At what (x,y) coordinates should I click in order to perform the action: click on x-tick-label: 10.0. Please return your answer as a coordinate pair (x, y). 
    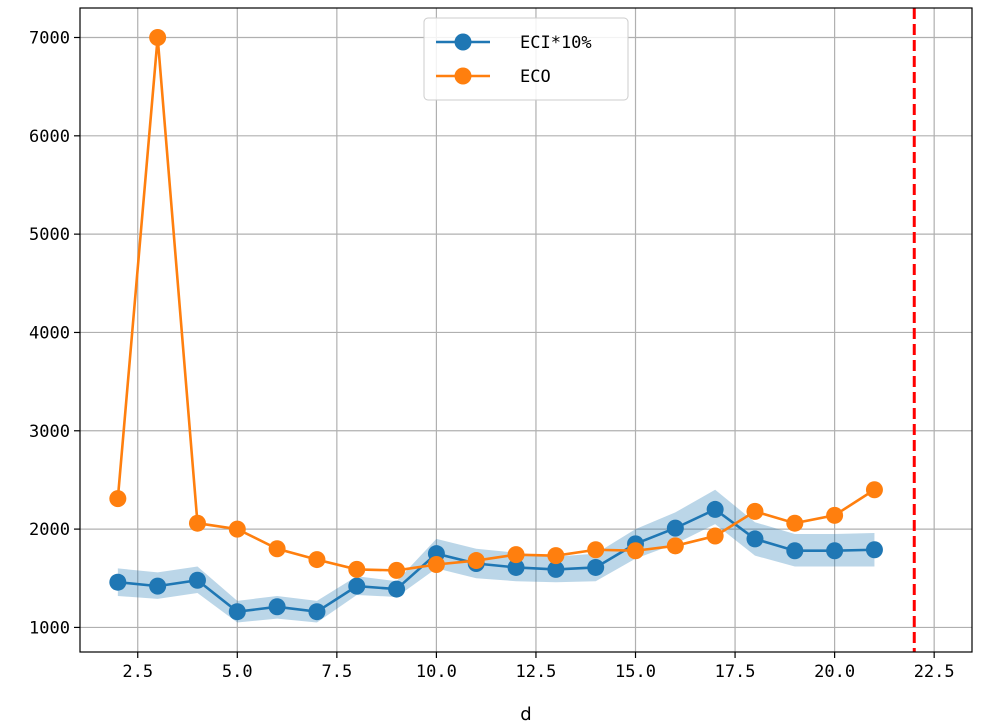
    Looking at the image, I should click on (436, 672).